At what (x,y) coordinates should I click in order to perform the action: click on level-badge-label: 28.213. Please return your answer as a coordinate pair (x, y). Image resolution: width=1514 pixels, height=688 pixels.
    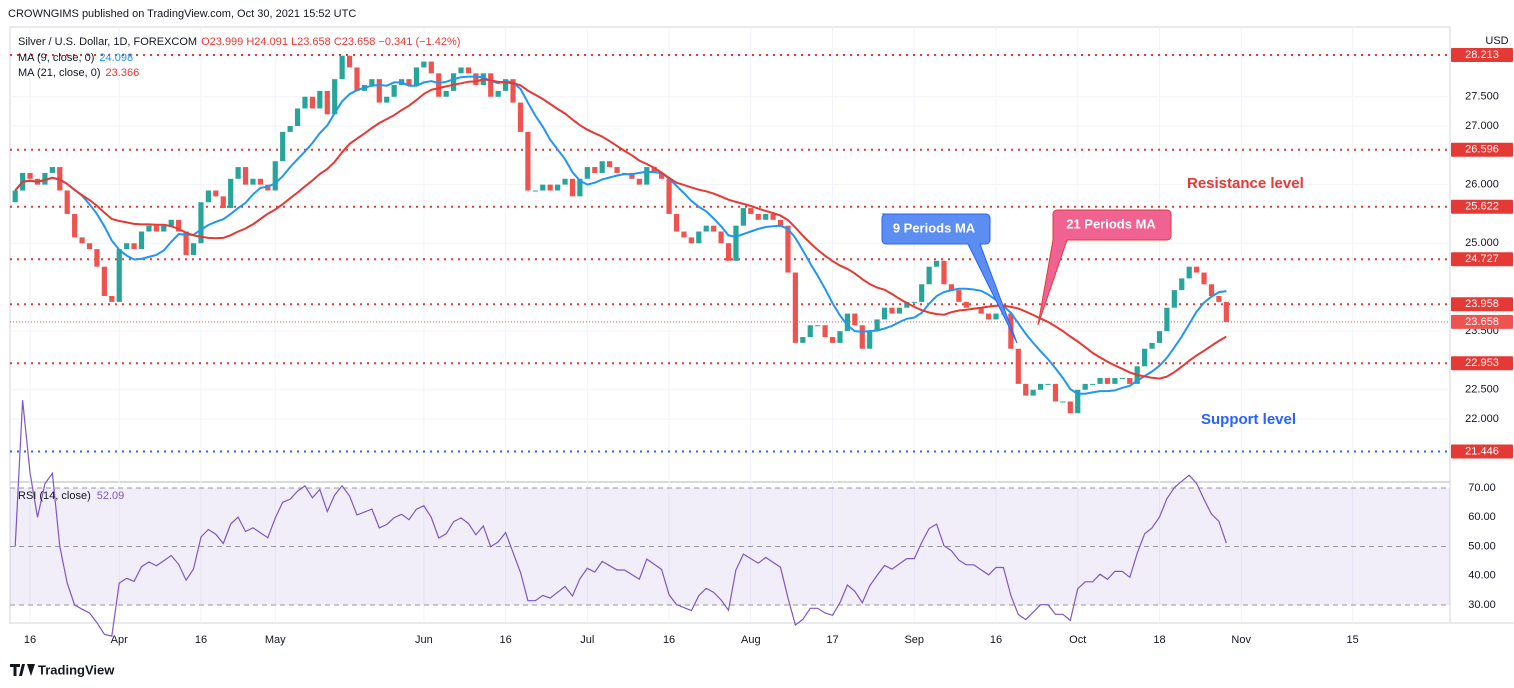
    Looking at the image, I should click on (1482, 55).